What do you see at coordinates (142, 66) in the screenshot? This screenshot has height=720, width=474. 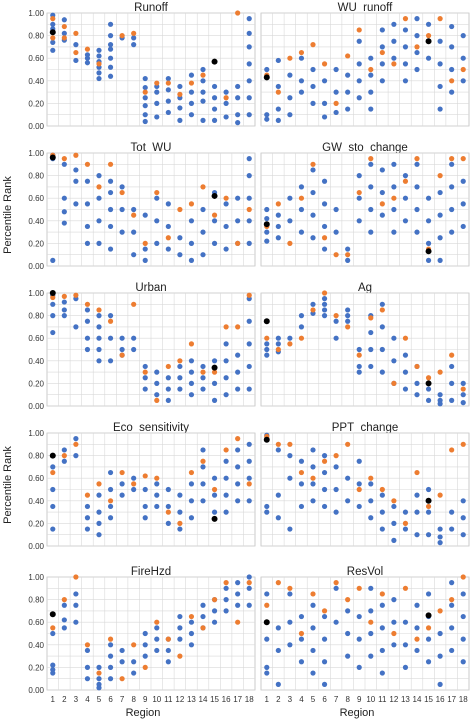 I see `chart-panel: Runoff 0.00 0.20 0.40 0.60 0.80 1.00` at bounding box center [142, 66].